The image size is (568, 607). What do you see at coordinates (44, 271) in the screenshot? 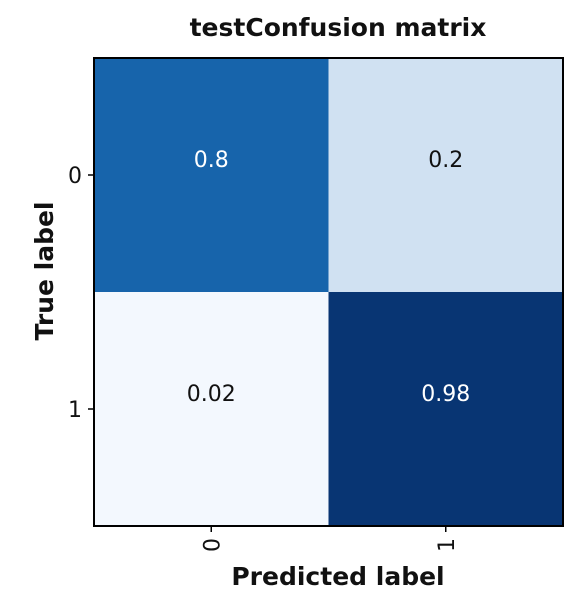
I see `y-axis-label: True label` at bounding box center [44, 271].